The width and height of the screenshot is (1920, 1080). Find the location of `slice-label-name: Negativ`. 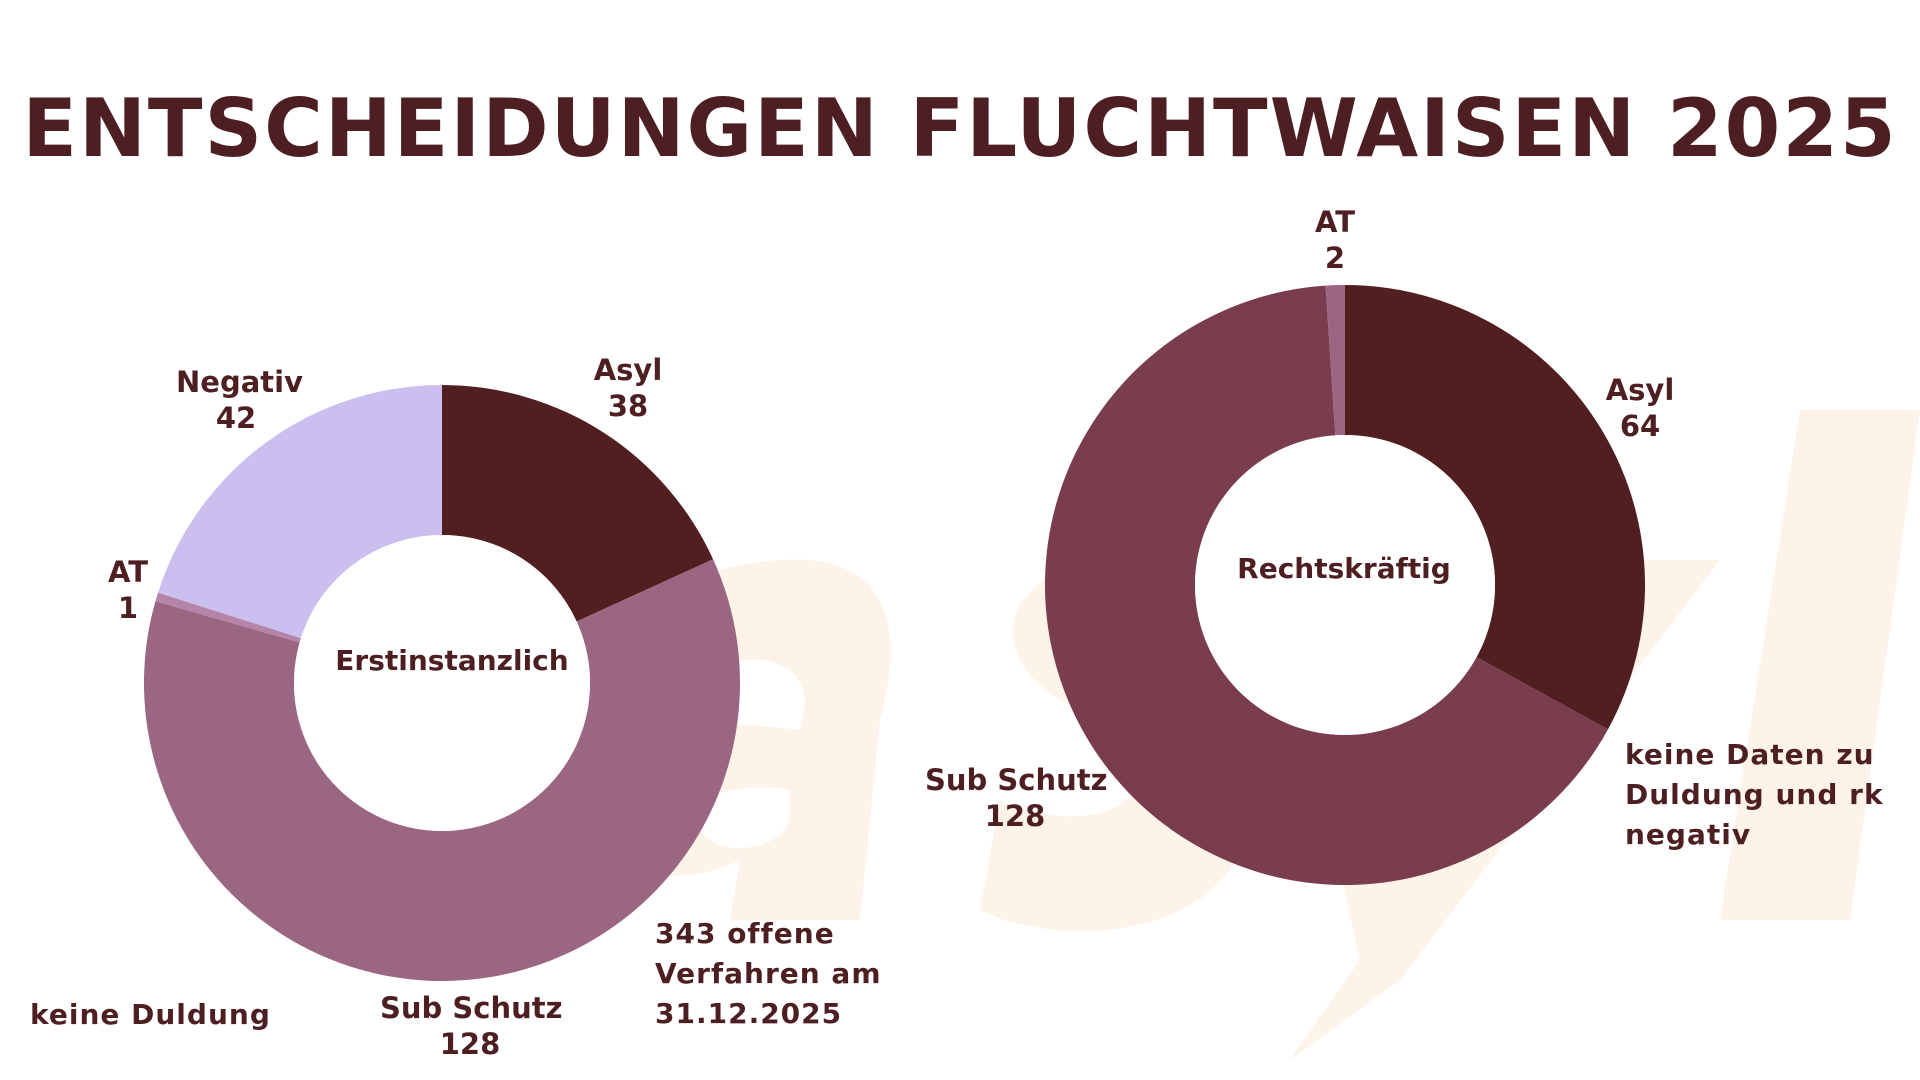

slice-label-name: Negativ is located at coordinates (239, 382).